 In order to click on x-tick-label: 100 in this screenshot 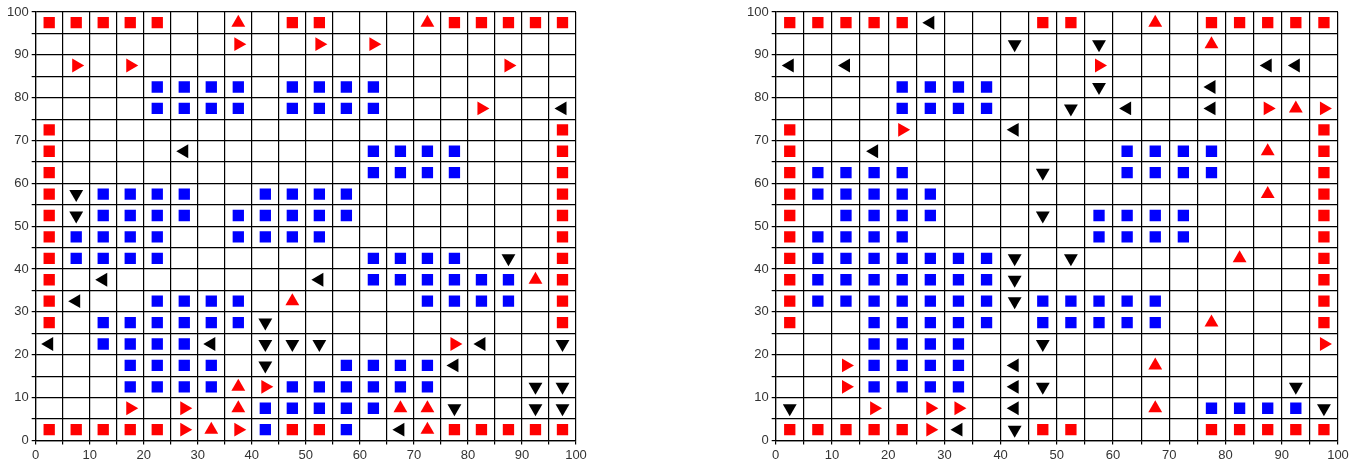, I will do `click(1338, 454)`.